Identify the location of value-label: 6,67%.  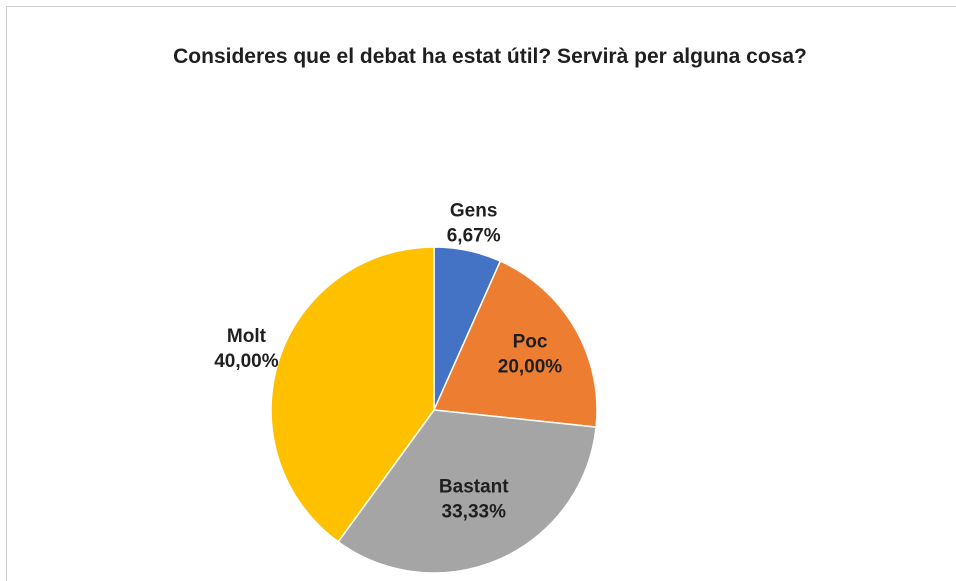
(474, 235).